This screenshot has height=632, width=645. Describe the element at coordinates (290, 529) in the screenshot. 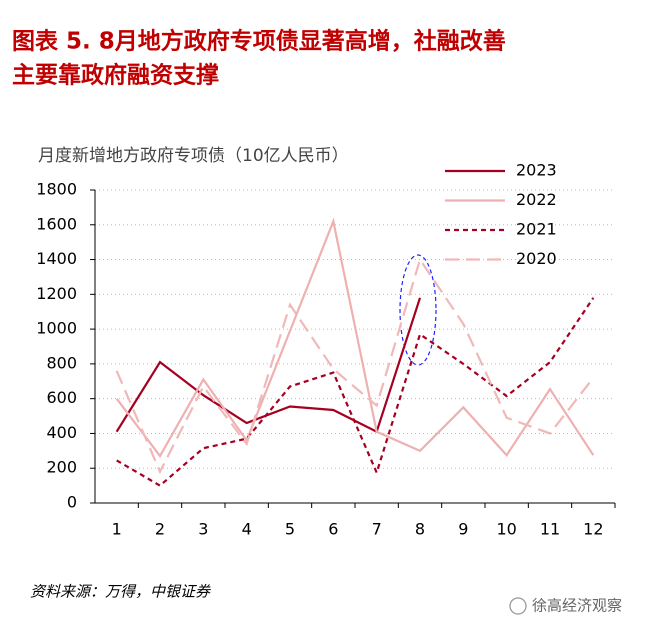

I see `x-tick-label: 5` at that location.